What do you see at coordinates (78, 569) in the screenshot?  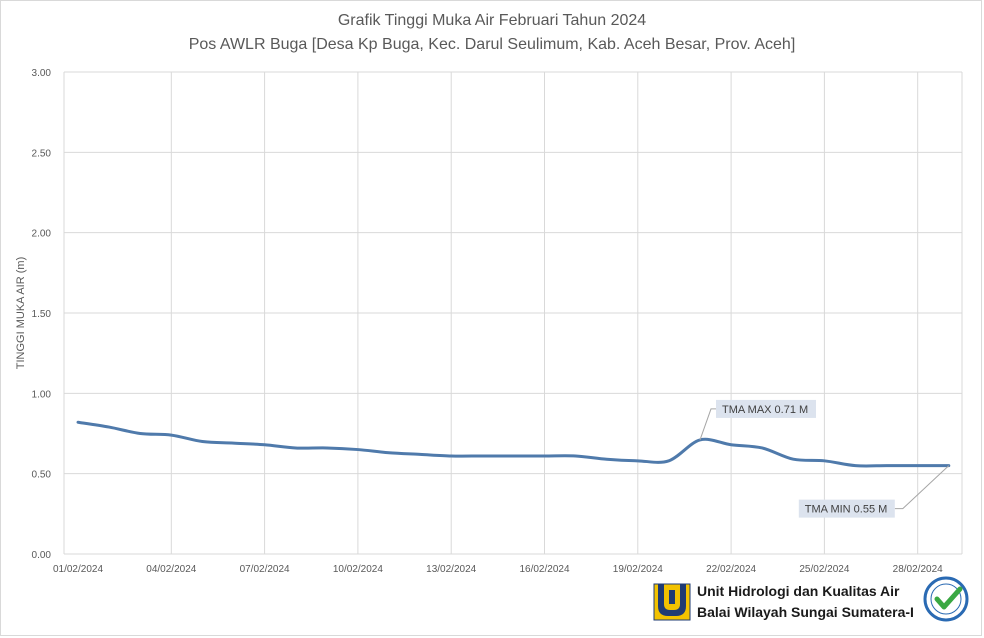 I see `x-tick-label: 01/02/2024` at bounding box center [78, 569].